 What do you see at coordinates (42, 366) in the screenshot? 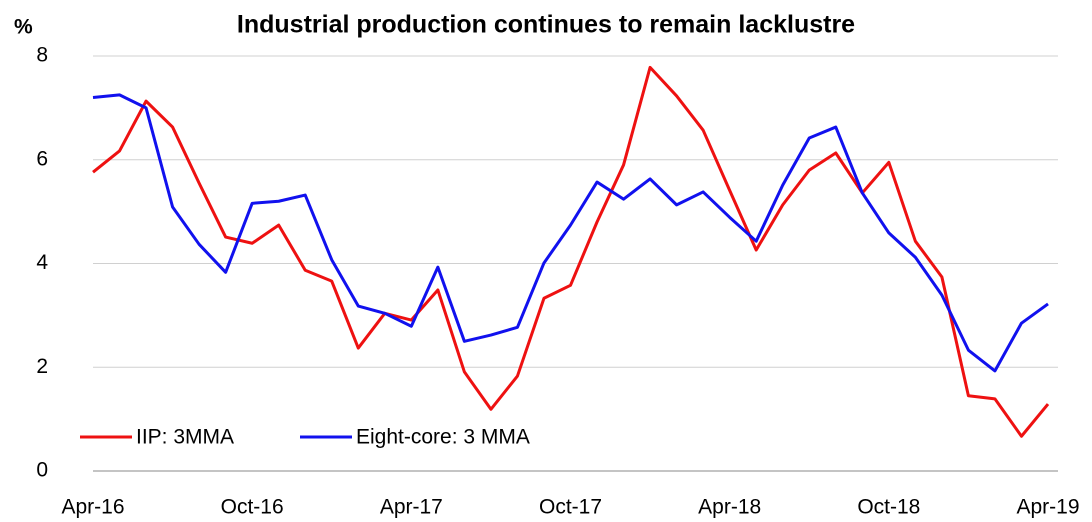
I see `y-tick-label: 2` at bounding box center [42, 366].